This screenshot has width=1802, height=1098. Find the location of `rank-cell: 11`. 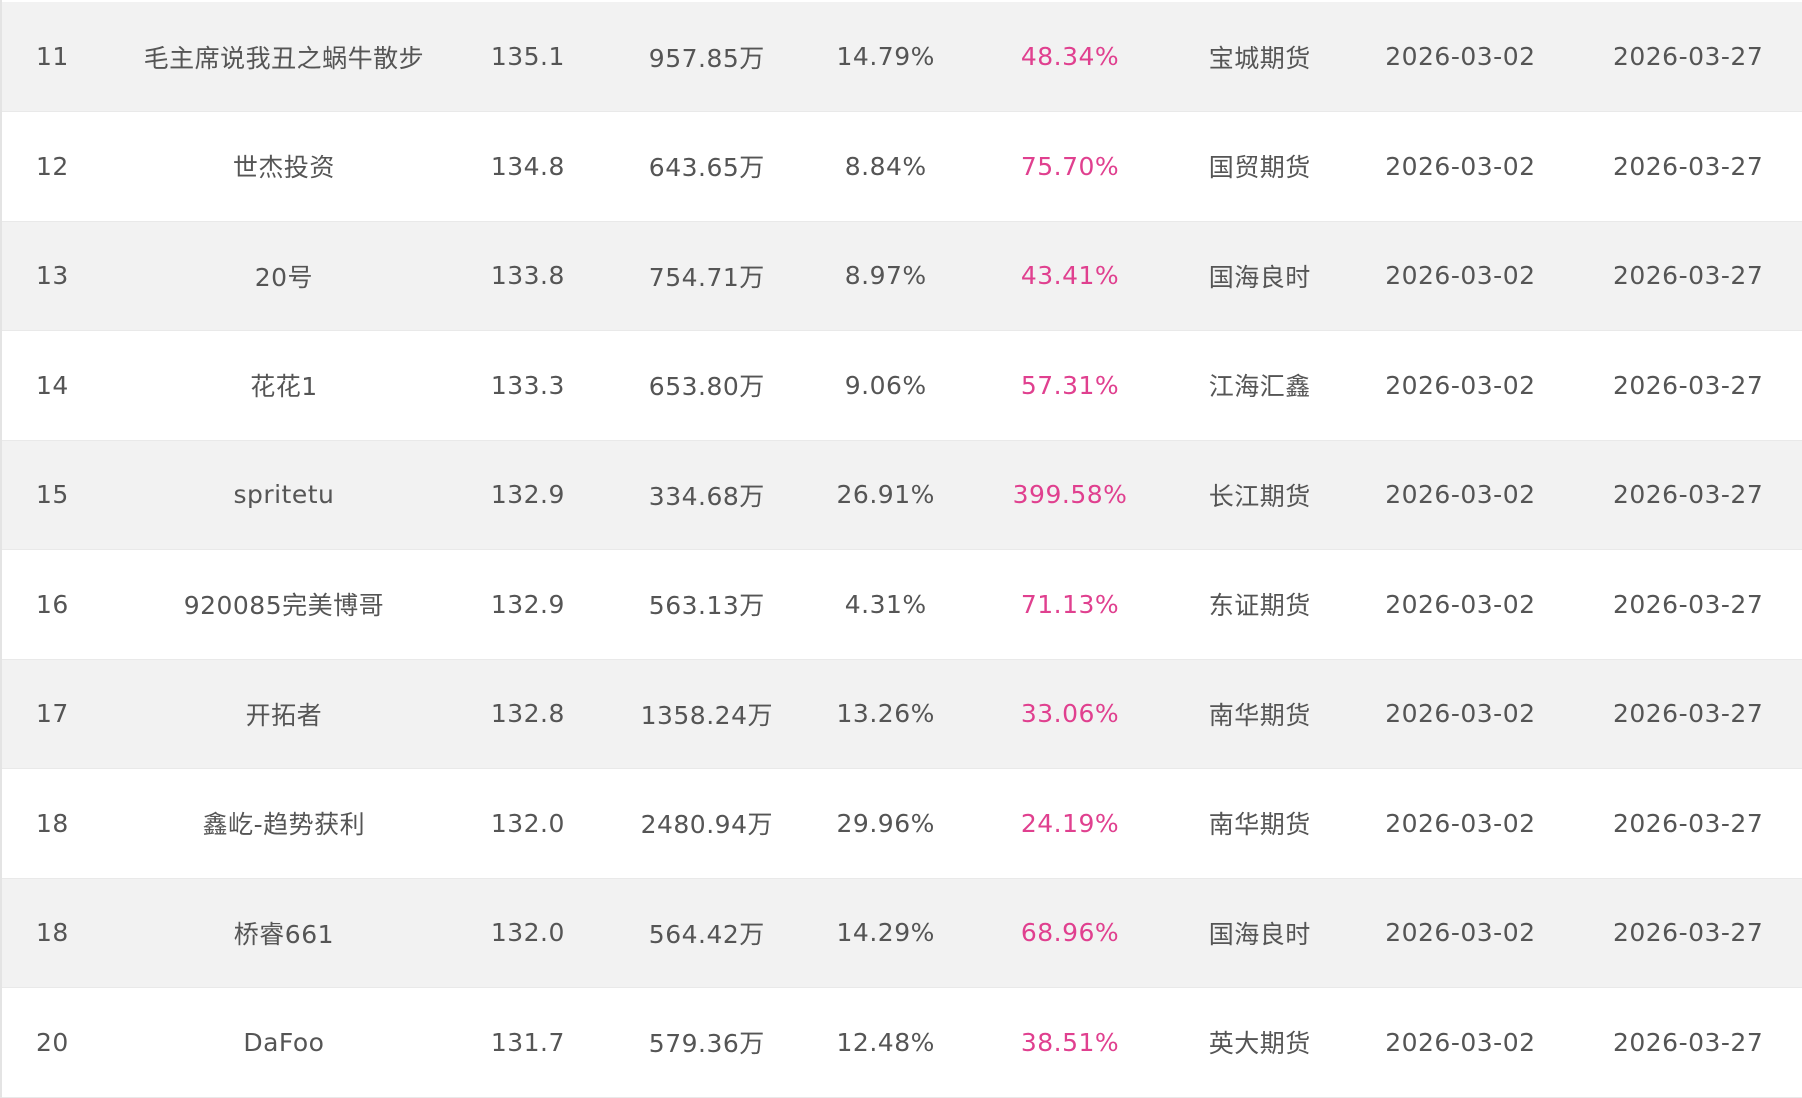

rank-cell: 11 is located at coordinates (52, 56).